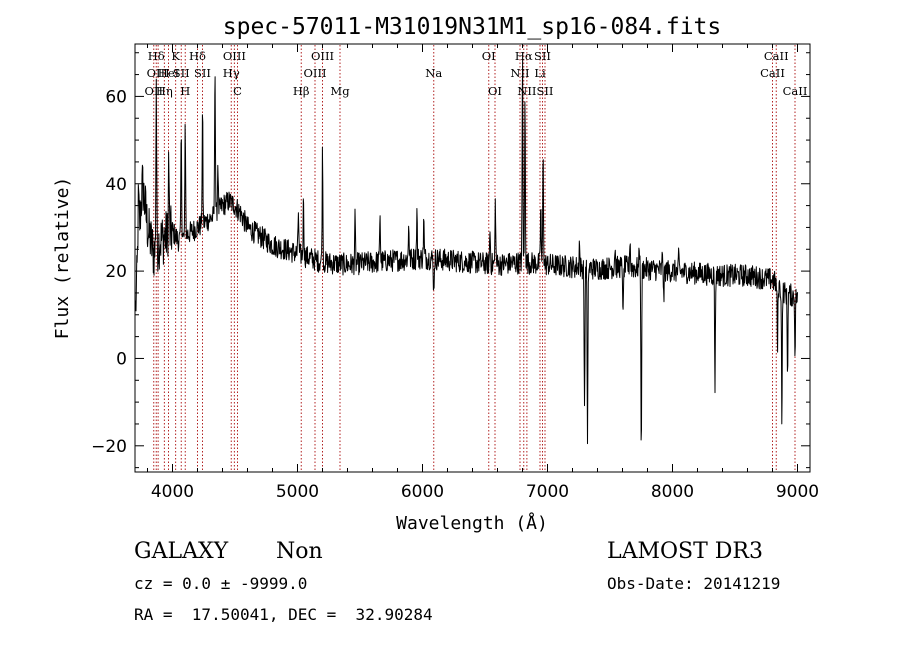 The image size is (900, 649). I want to click on marker-label: Mg, so click(340, 91).